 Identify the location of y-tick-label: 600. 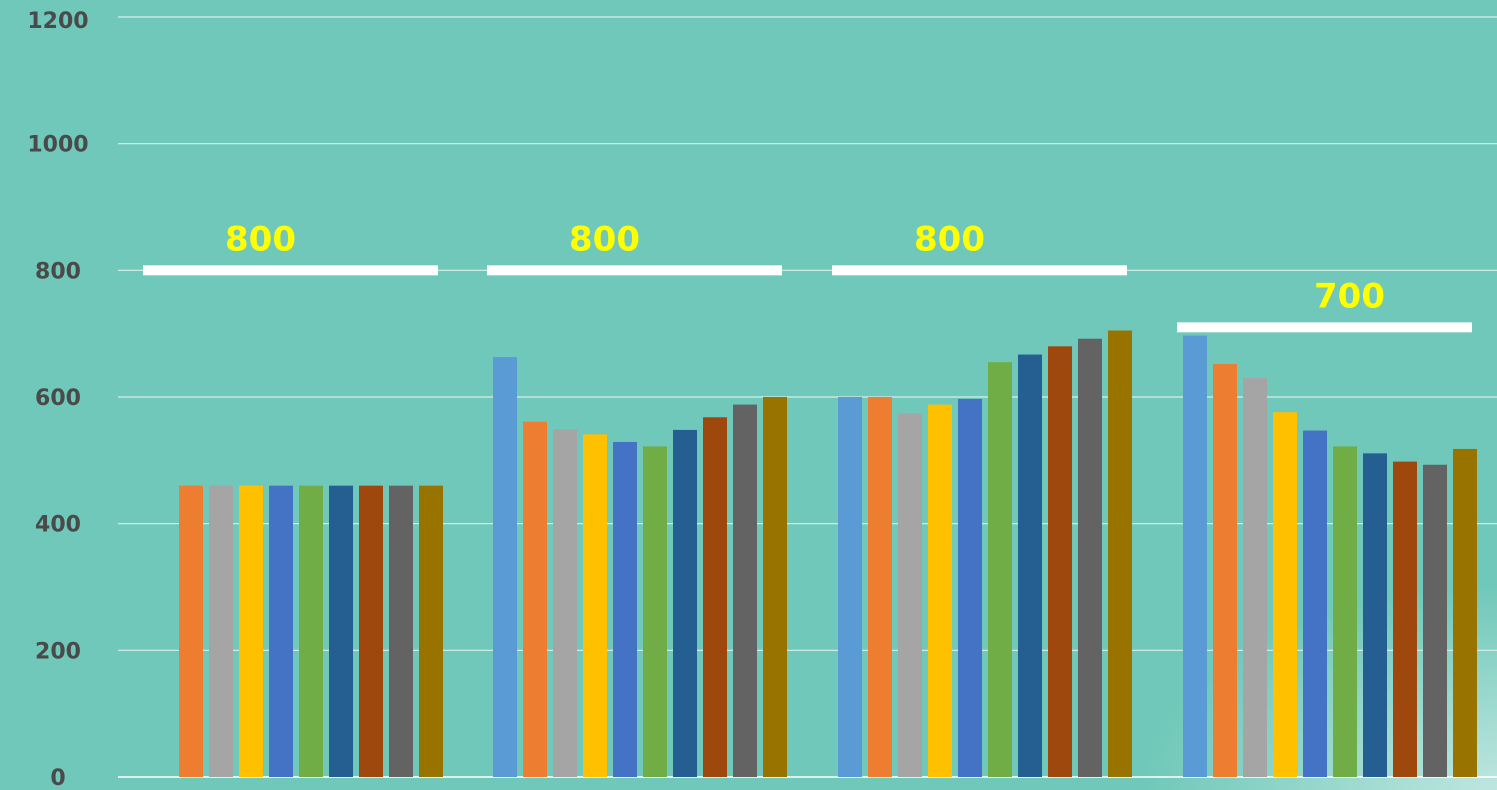
(58, 398).